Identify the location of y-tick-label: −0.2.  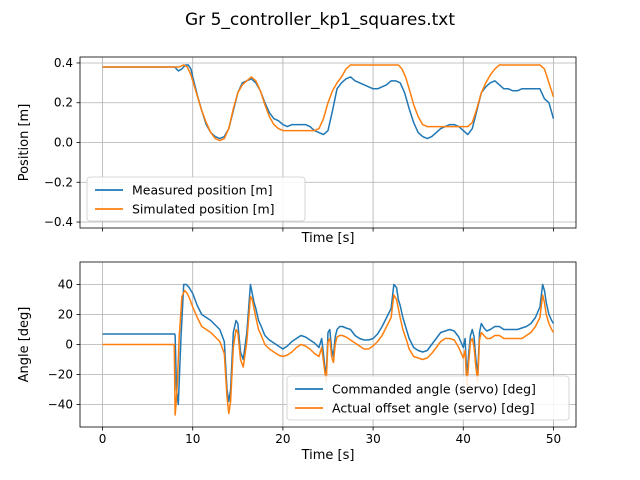
(58, 182).